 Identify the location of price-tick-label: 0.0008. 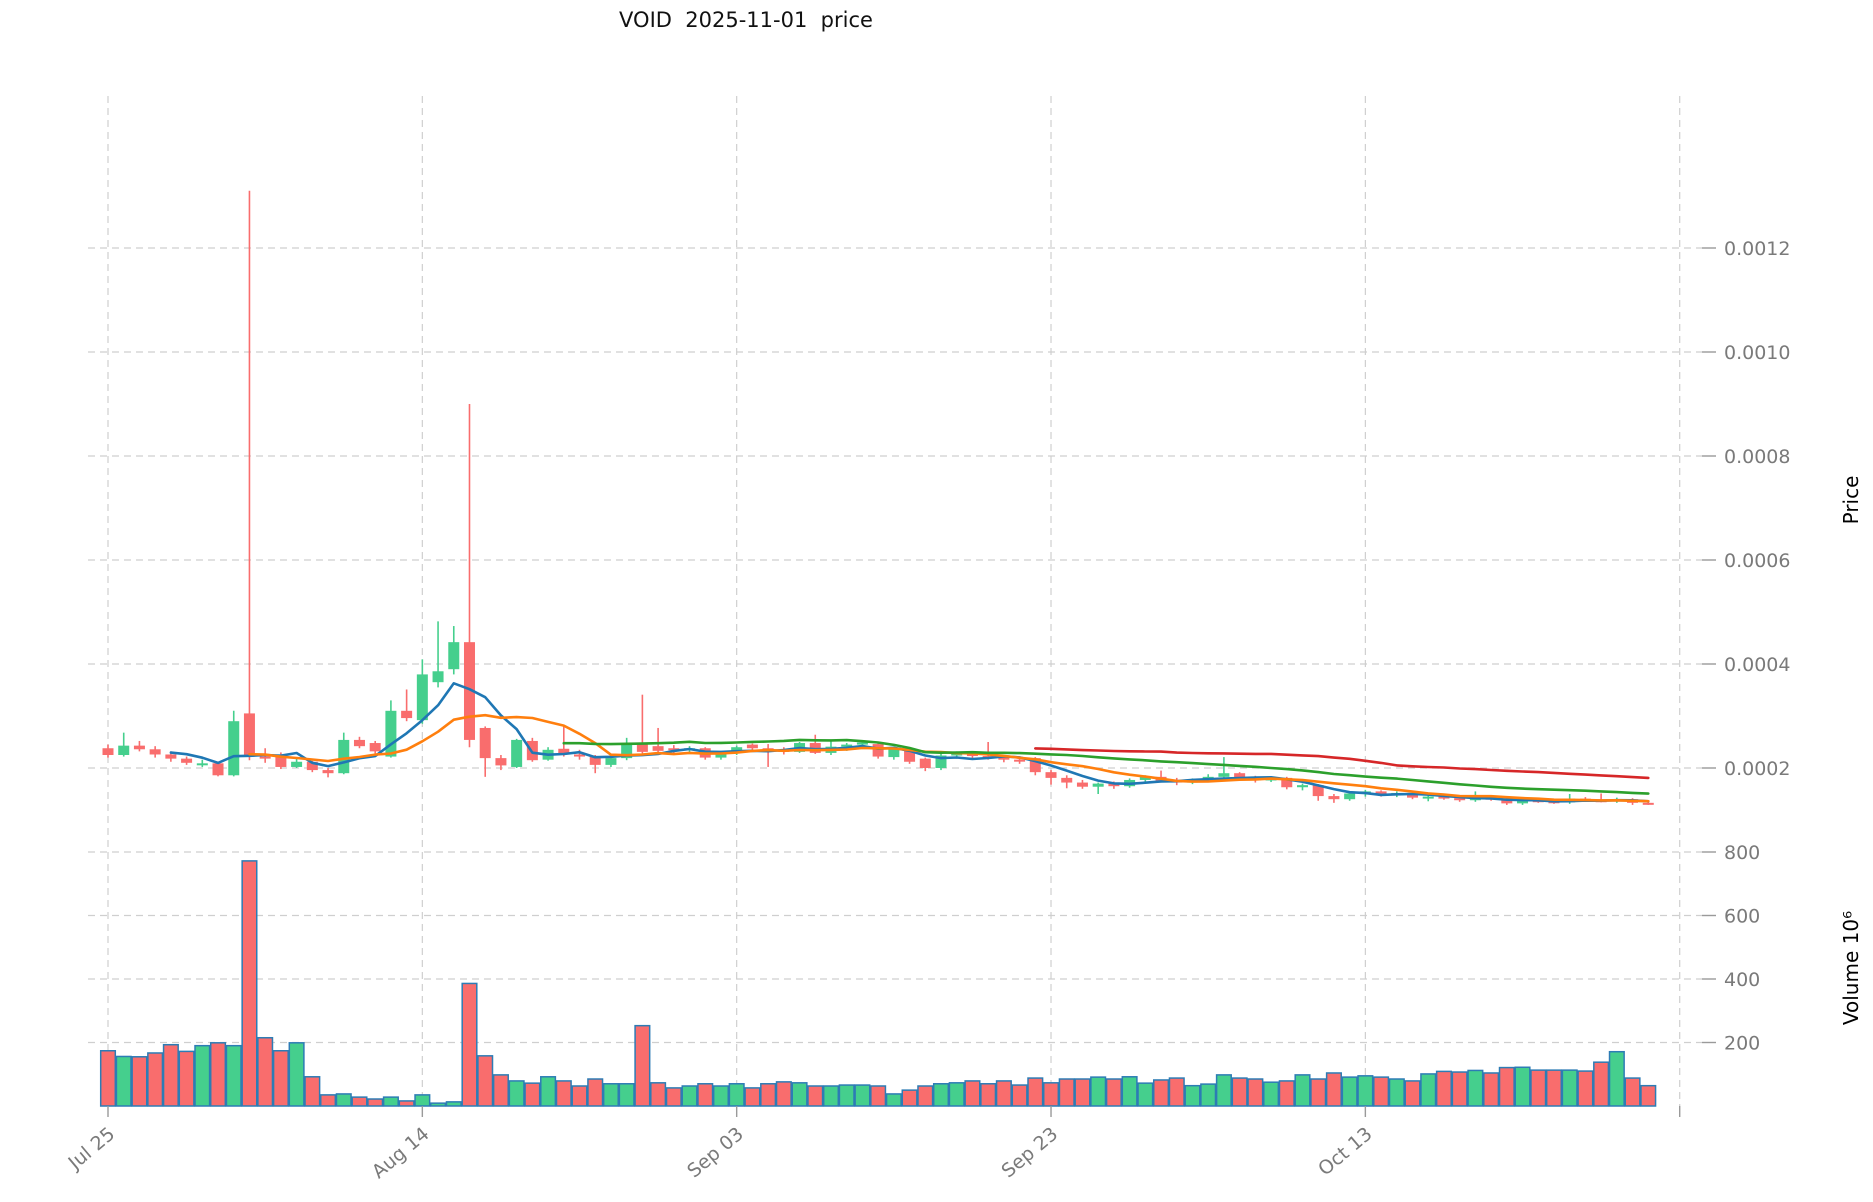
(1757, 457).